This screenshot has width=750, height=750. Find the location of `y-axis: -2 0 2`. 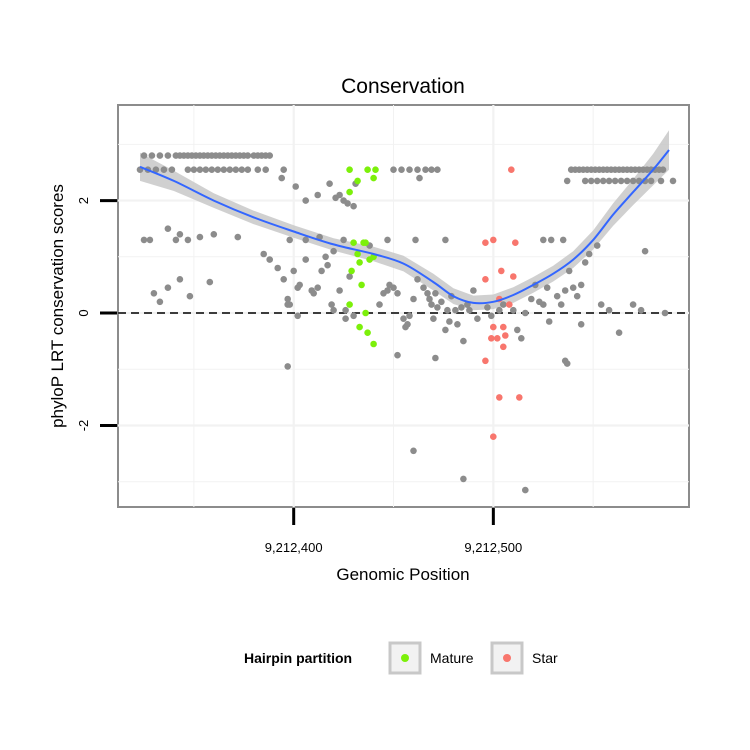

y-axis: -2 0 2 is located at coordinates (96, 314).